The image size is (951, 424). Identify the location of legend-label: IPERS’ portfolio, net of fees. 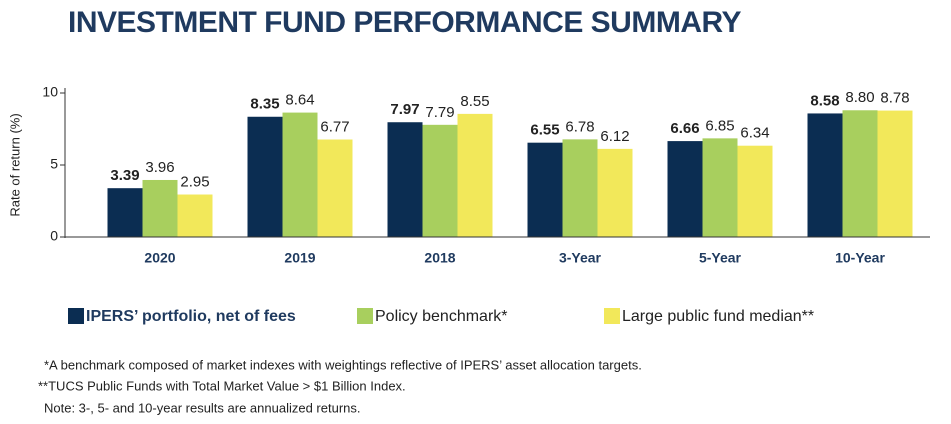
(191, 316).